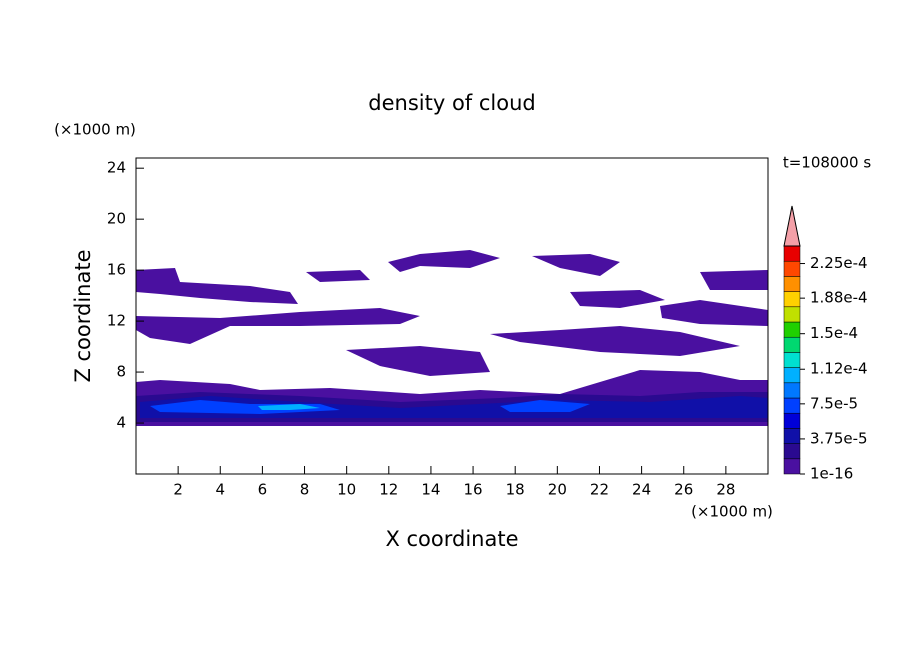  Describe the element at coordinates (641, 490) in the screenshot. I see `x-tick-label: 24` at that location.